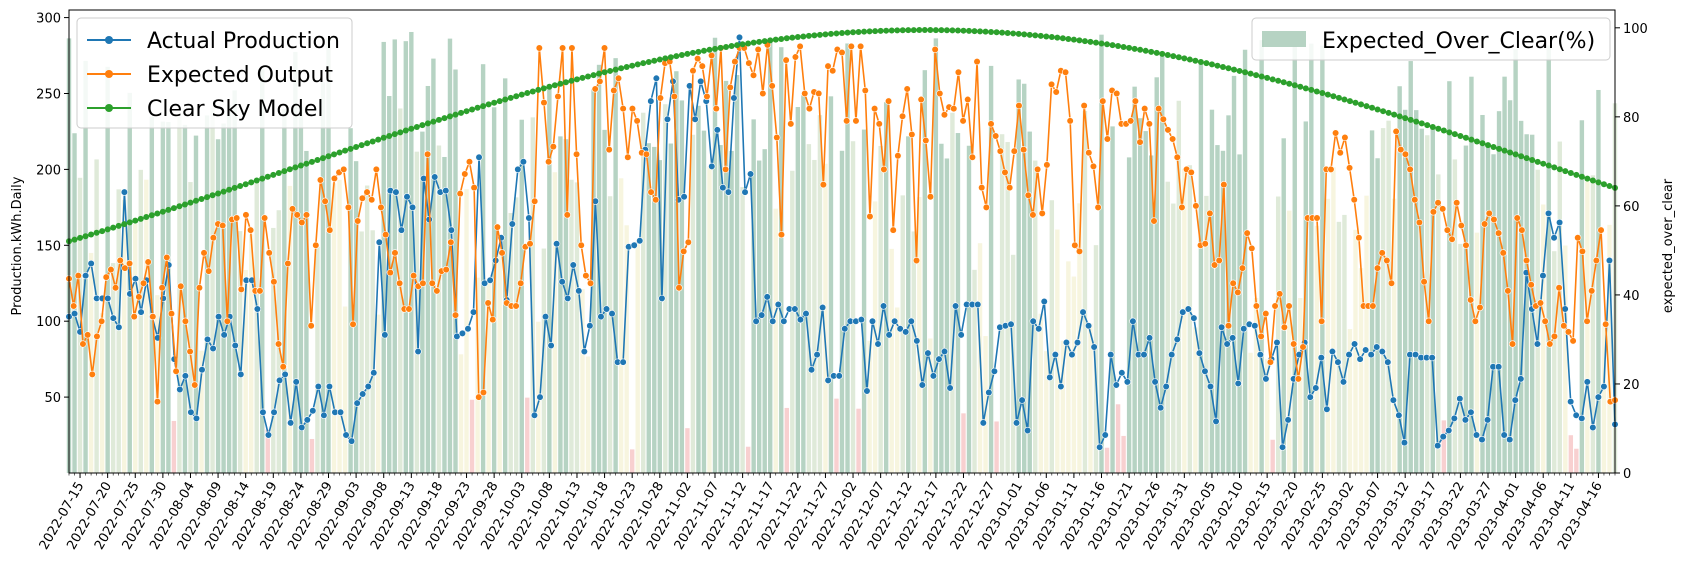  Describe the element at coordinates (48, 94) in the screenshot. I see `y-tick-label: 250` at that location.